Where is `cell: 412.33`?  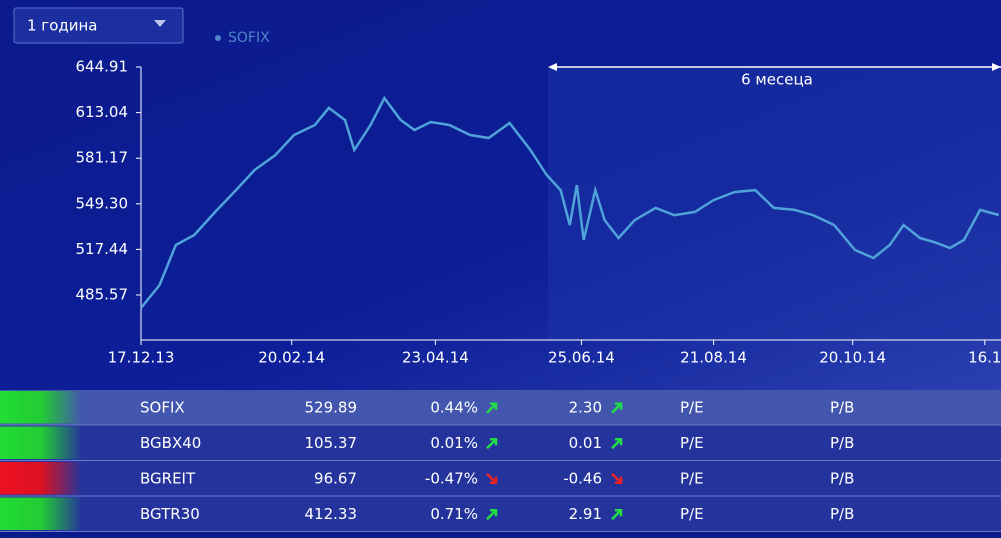
cell: 412.33 is located at coordinates (331, 514).